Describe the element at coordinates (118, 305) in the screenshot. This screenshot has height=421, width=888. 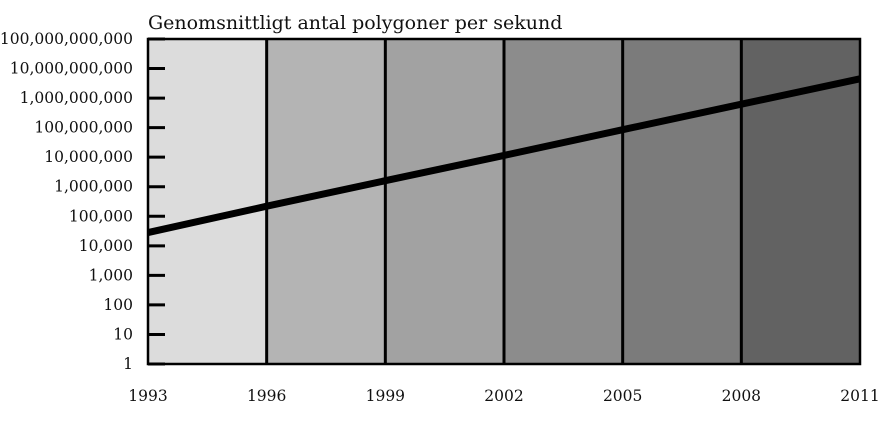
I see `y-tick-label: 100` at that location.